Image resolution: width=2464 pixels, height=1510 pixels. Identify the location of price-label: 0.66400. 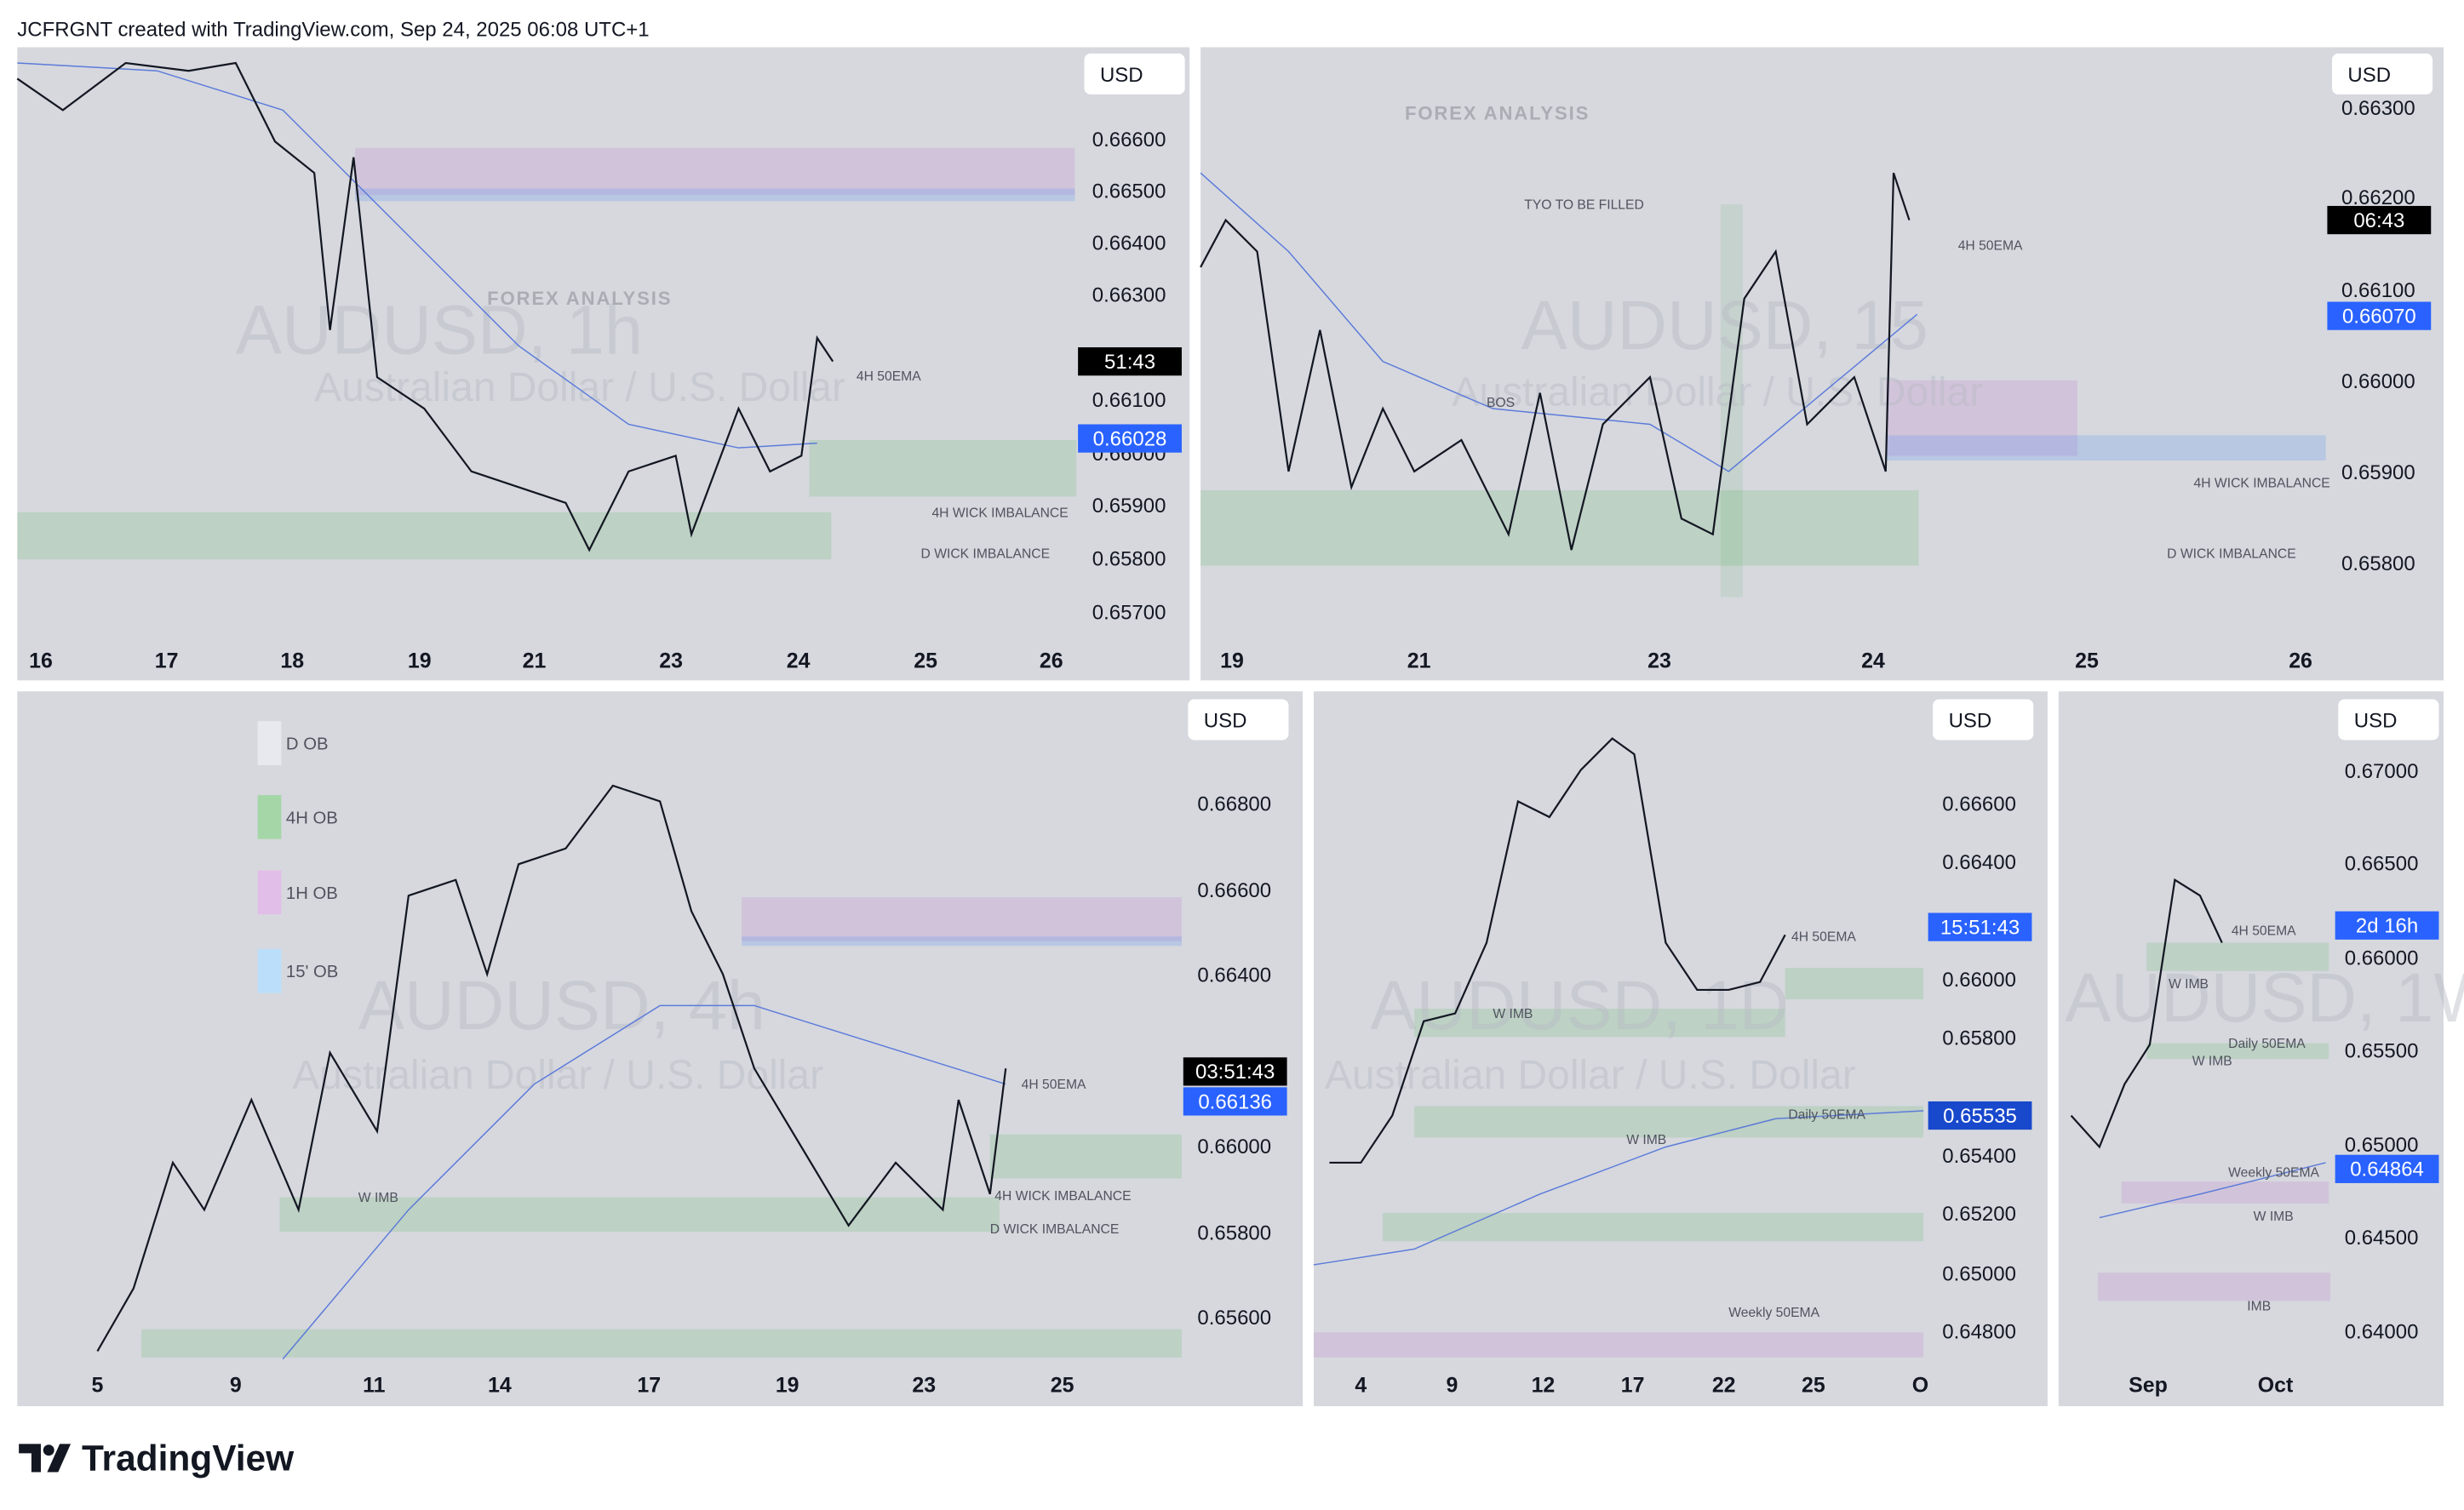
(1129, 244).